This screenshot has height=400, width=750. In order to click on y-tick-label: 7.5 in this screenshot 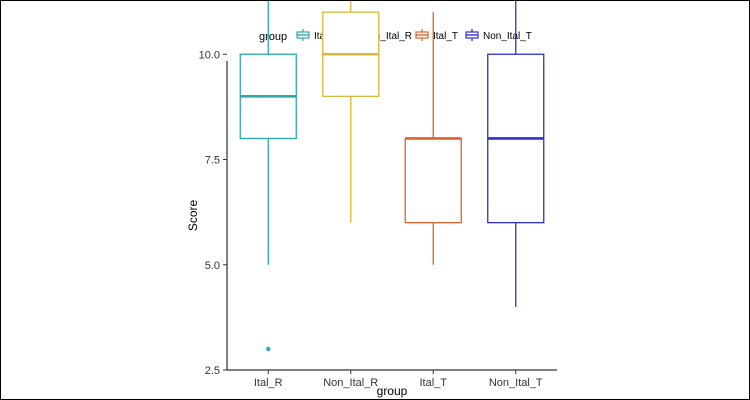, I will do `click(212, 161)`.